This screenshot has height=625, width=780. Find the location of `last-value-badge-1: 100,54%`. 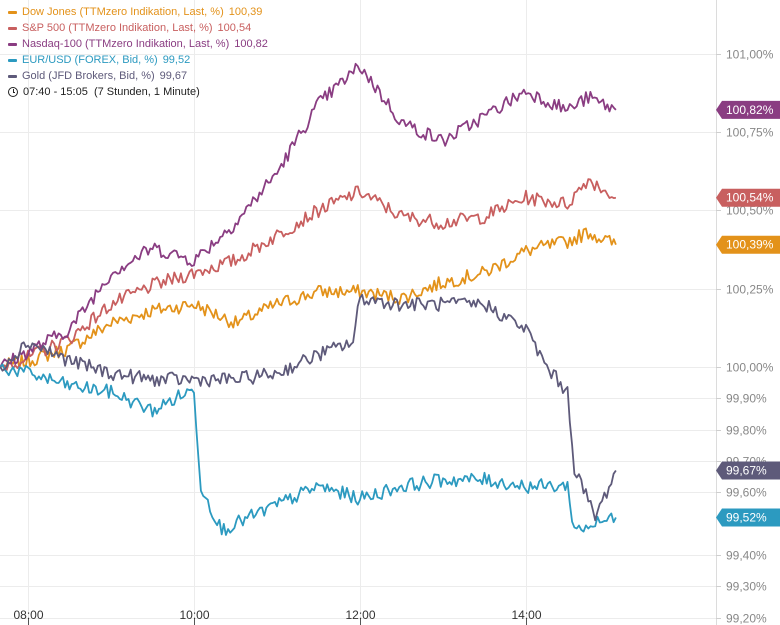

last-value-badge-1: 100,54% is located at coordinates (748, 197).